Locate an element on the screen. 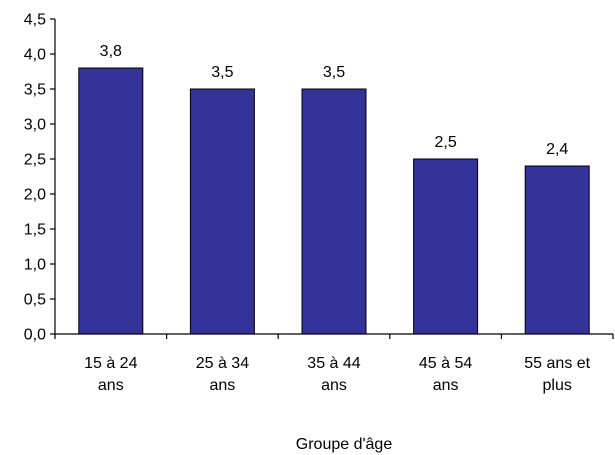  y-tick-label: 1,0 is located at coordinates (35, 265).